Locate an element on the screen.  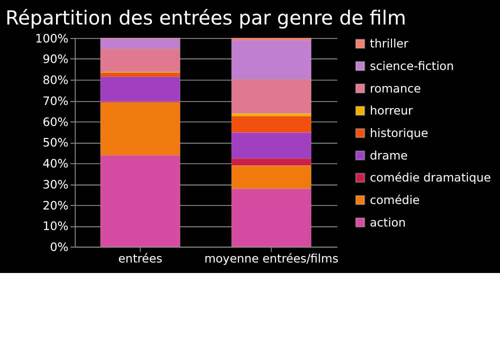
legend-label: historique is located at coordinates (399, 133).